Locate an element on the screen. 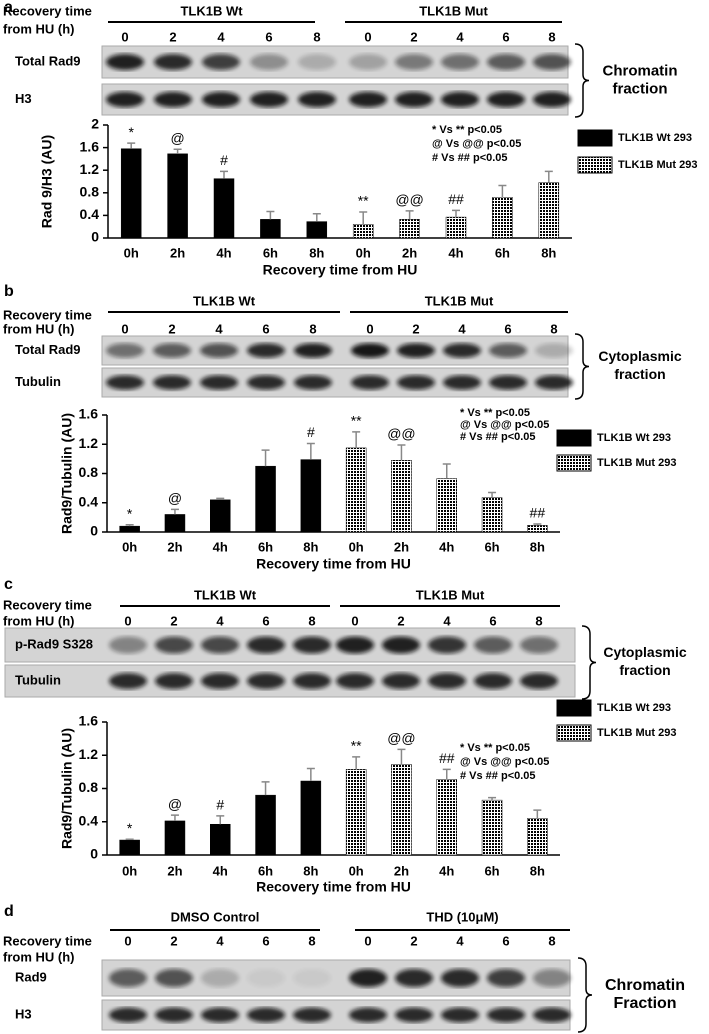 Image resolution: width=709 pixels, height=1034 pixels. legend-label: TLK1B Wt 293 is located at coordinates (634, 708).